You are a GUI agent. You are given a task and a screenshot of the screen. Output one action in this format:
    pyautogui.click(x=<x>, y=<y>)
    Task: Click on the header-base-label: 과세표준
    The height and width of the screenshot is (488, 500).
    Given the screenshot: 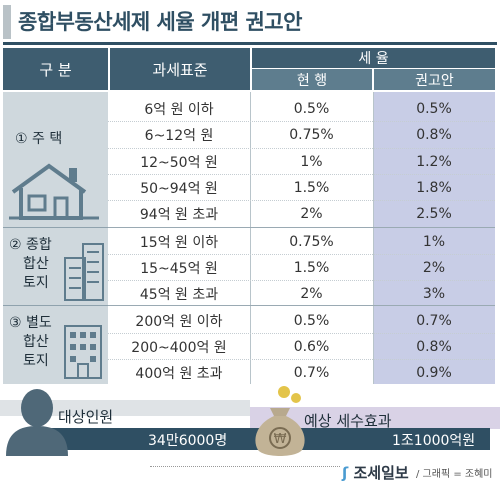 What is the action you would take?
    pyautogui.click(x=180, y=69)
    